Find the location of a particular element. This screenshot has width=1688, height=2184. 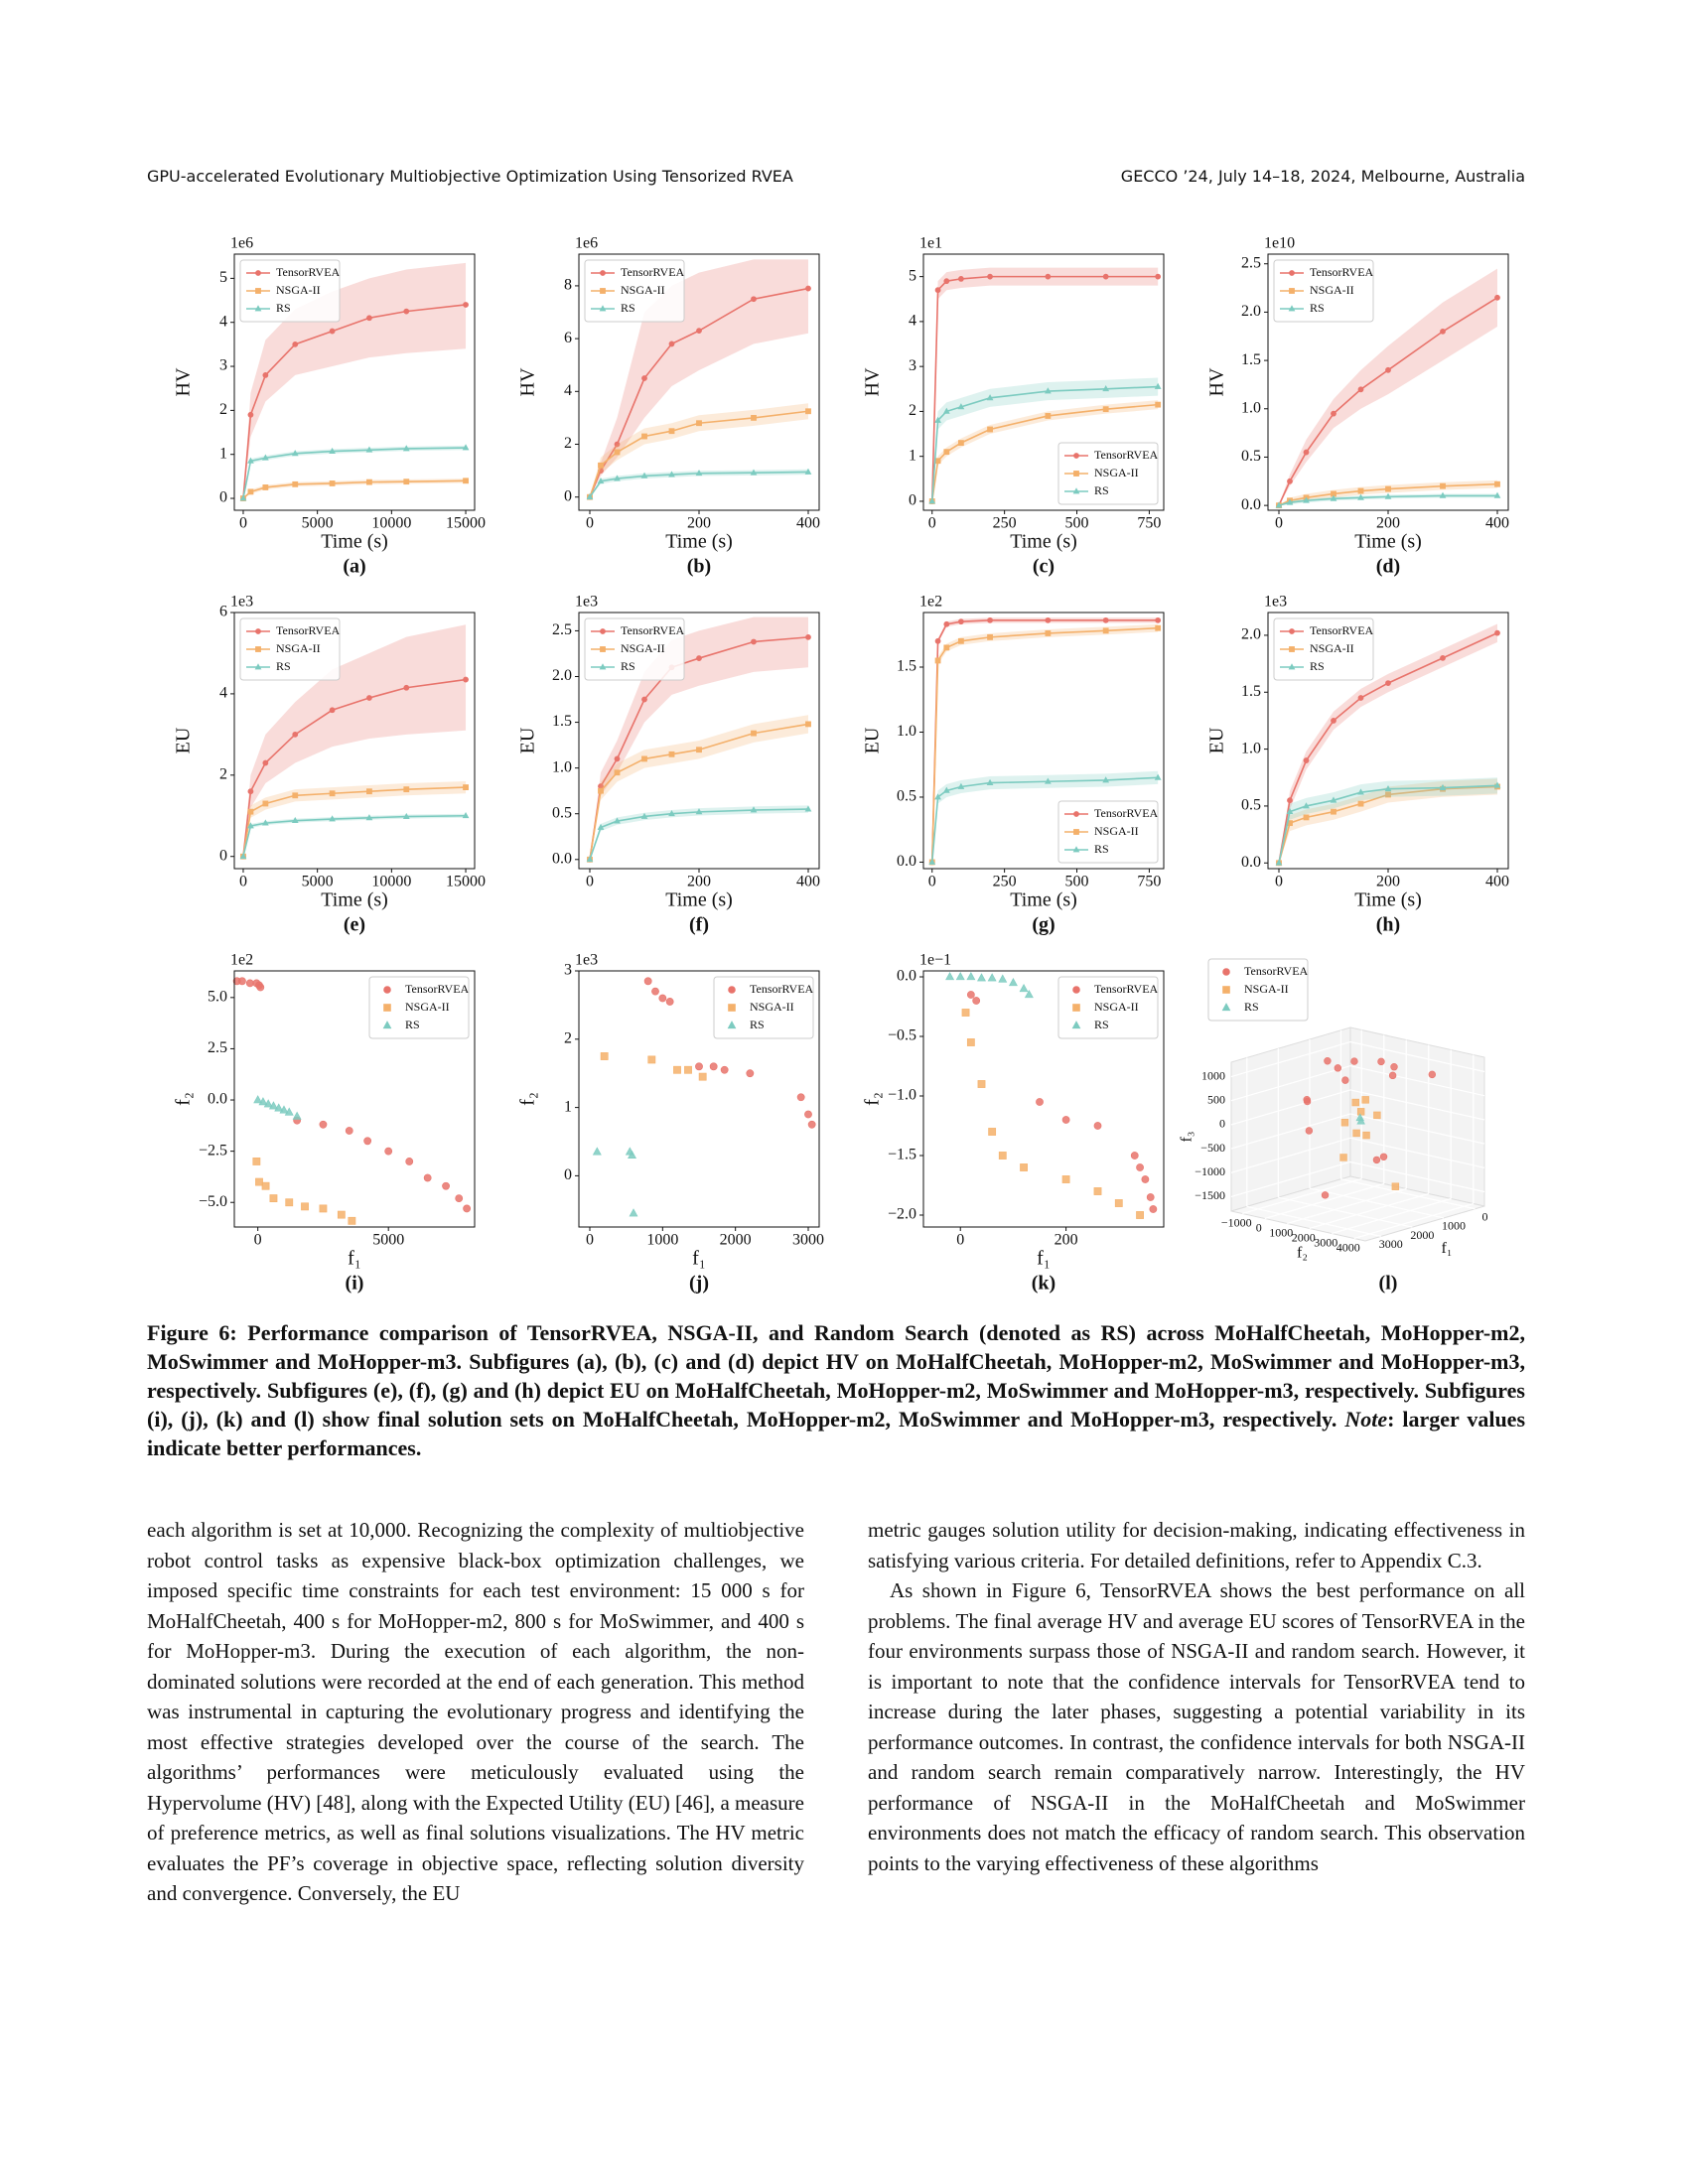

y-tick-label: 2.5 is located at coordinates (1251, 262).